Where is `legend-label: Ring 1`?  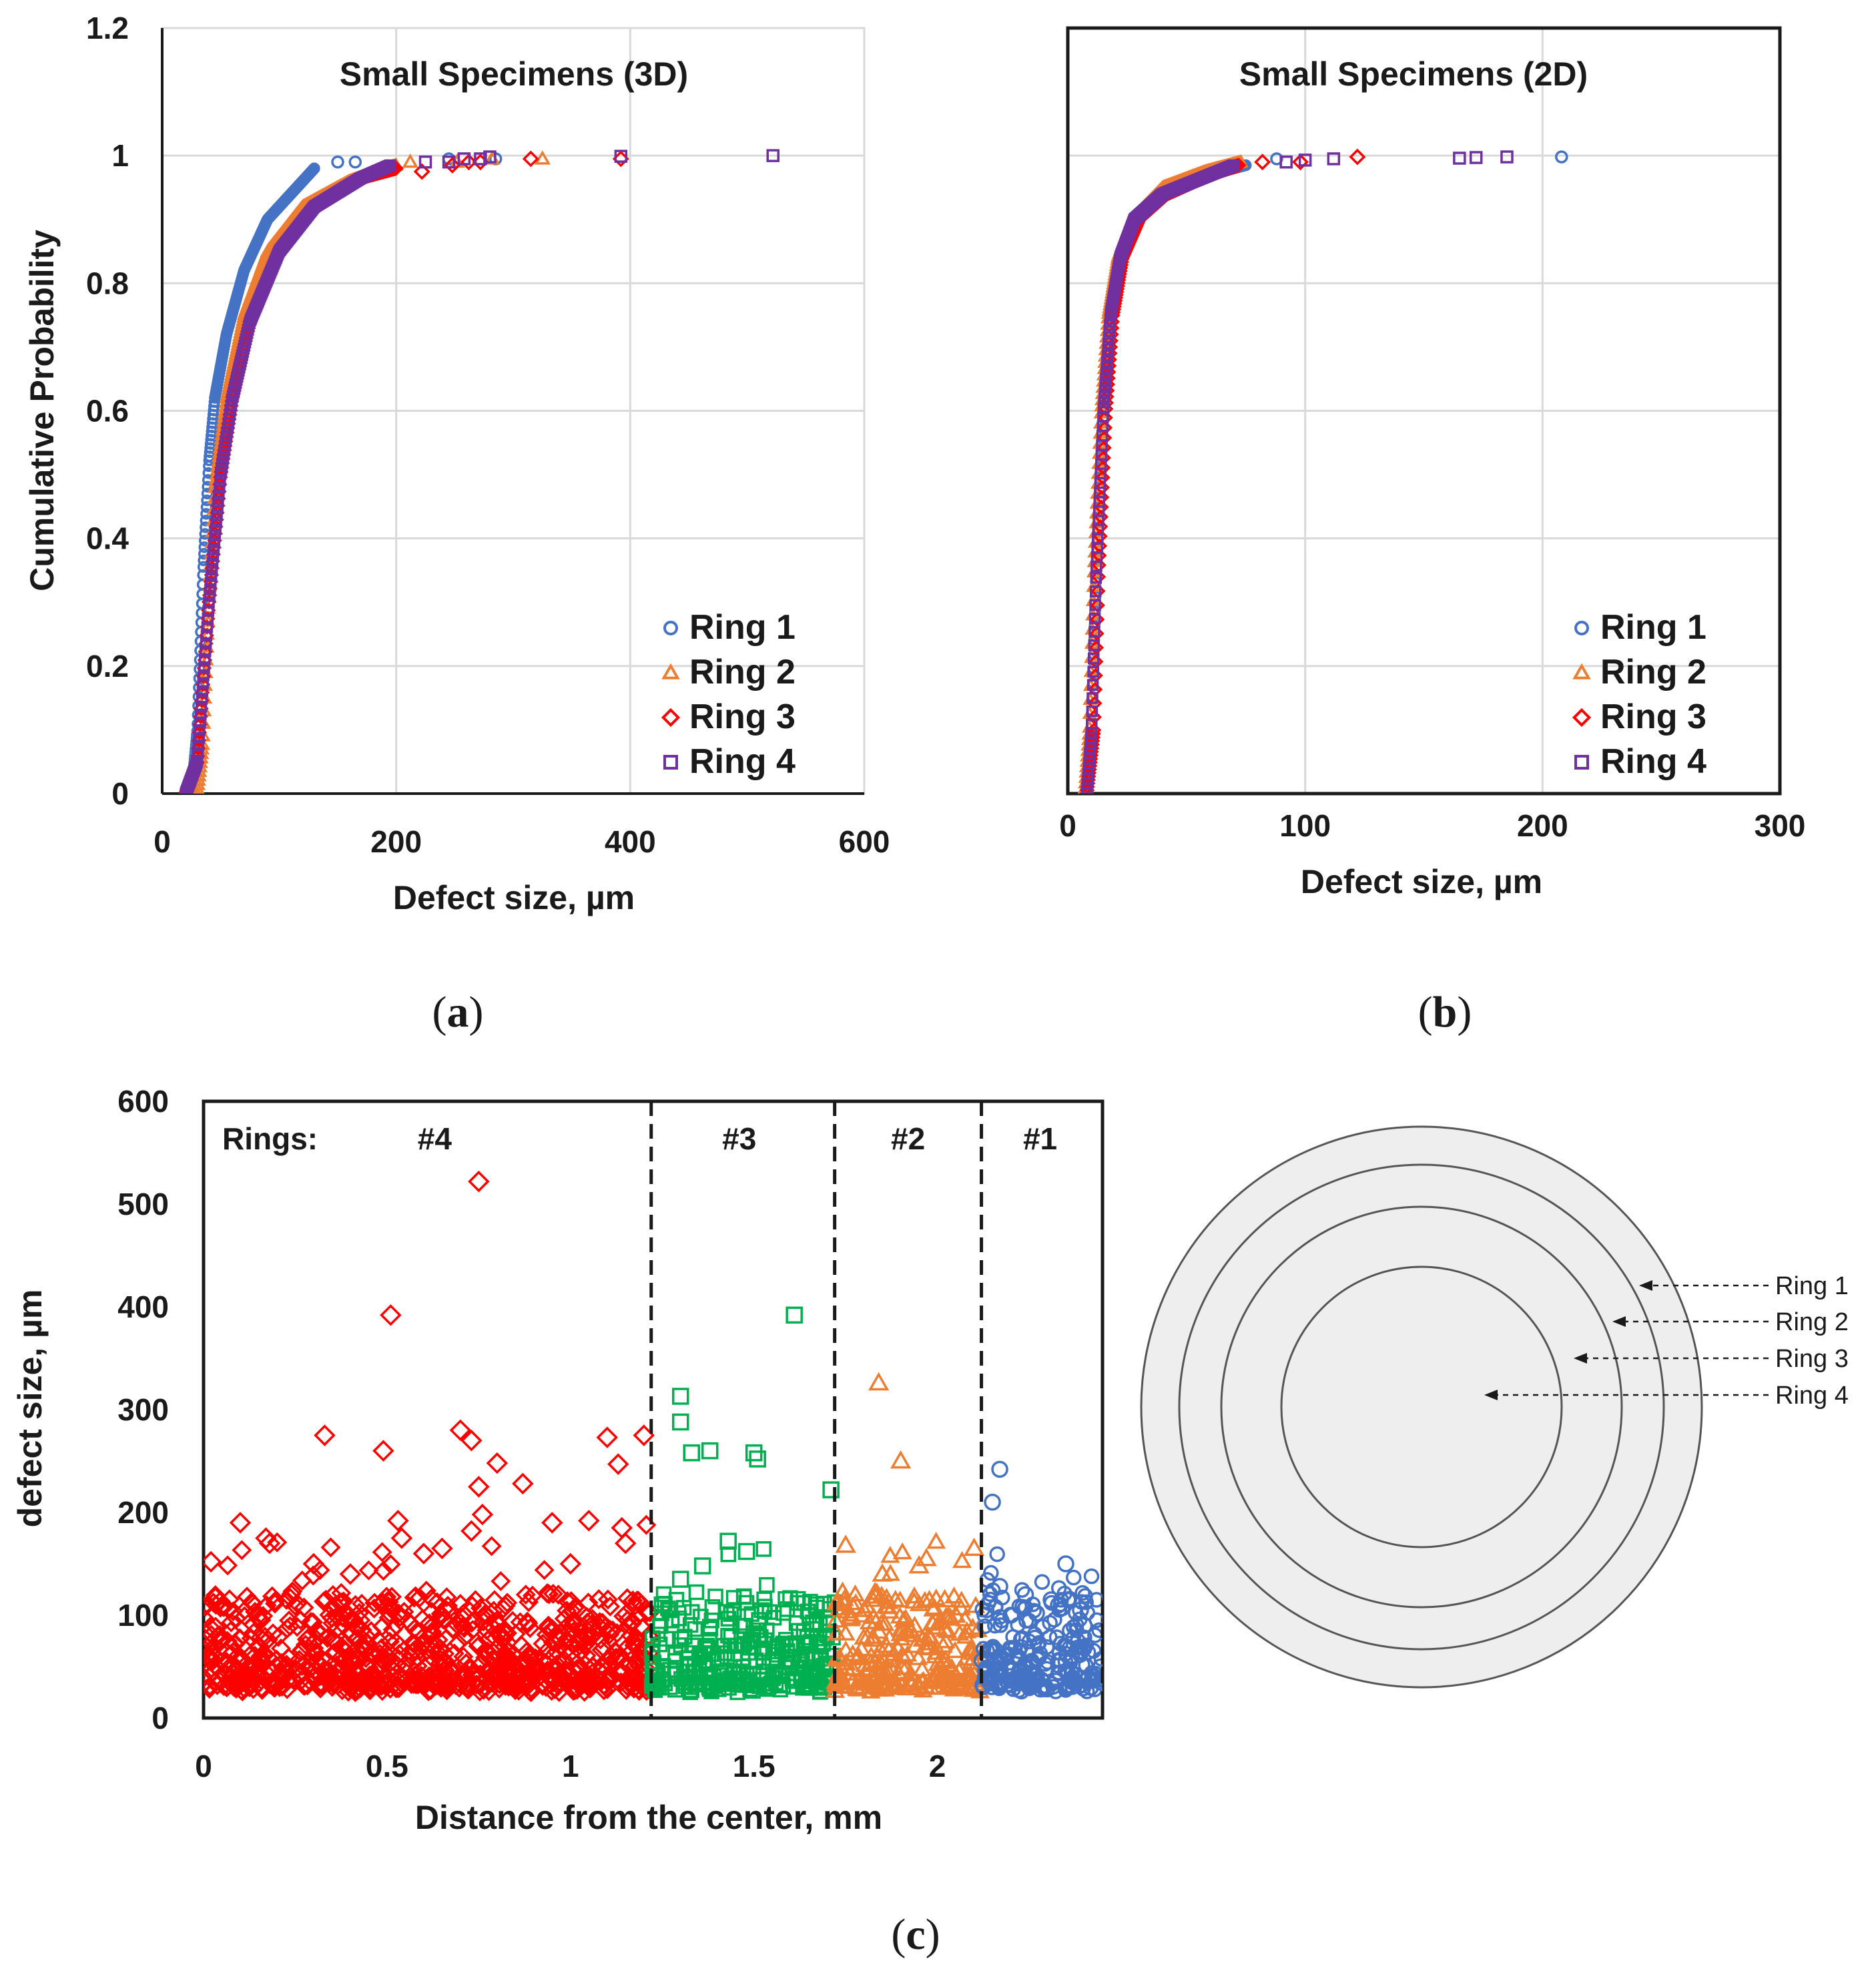 legend-label: Ring 1 is located at coordinates (743, 627).